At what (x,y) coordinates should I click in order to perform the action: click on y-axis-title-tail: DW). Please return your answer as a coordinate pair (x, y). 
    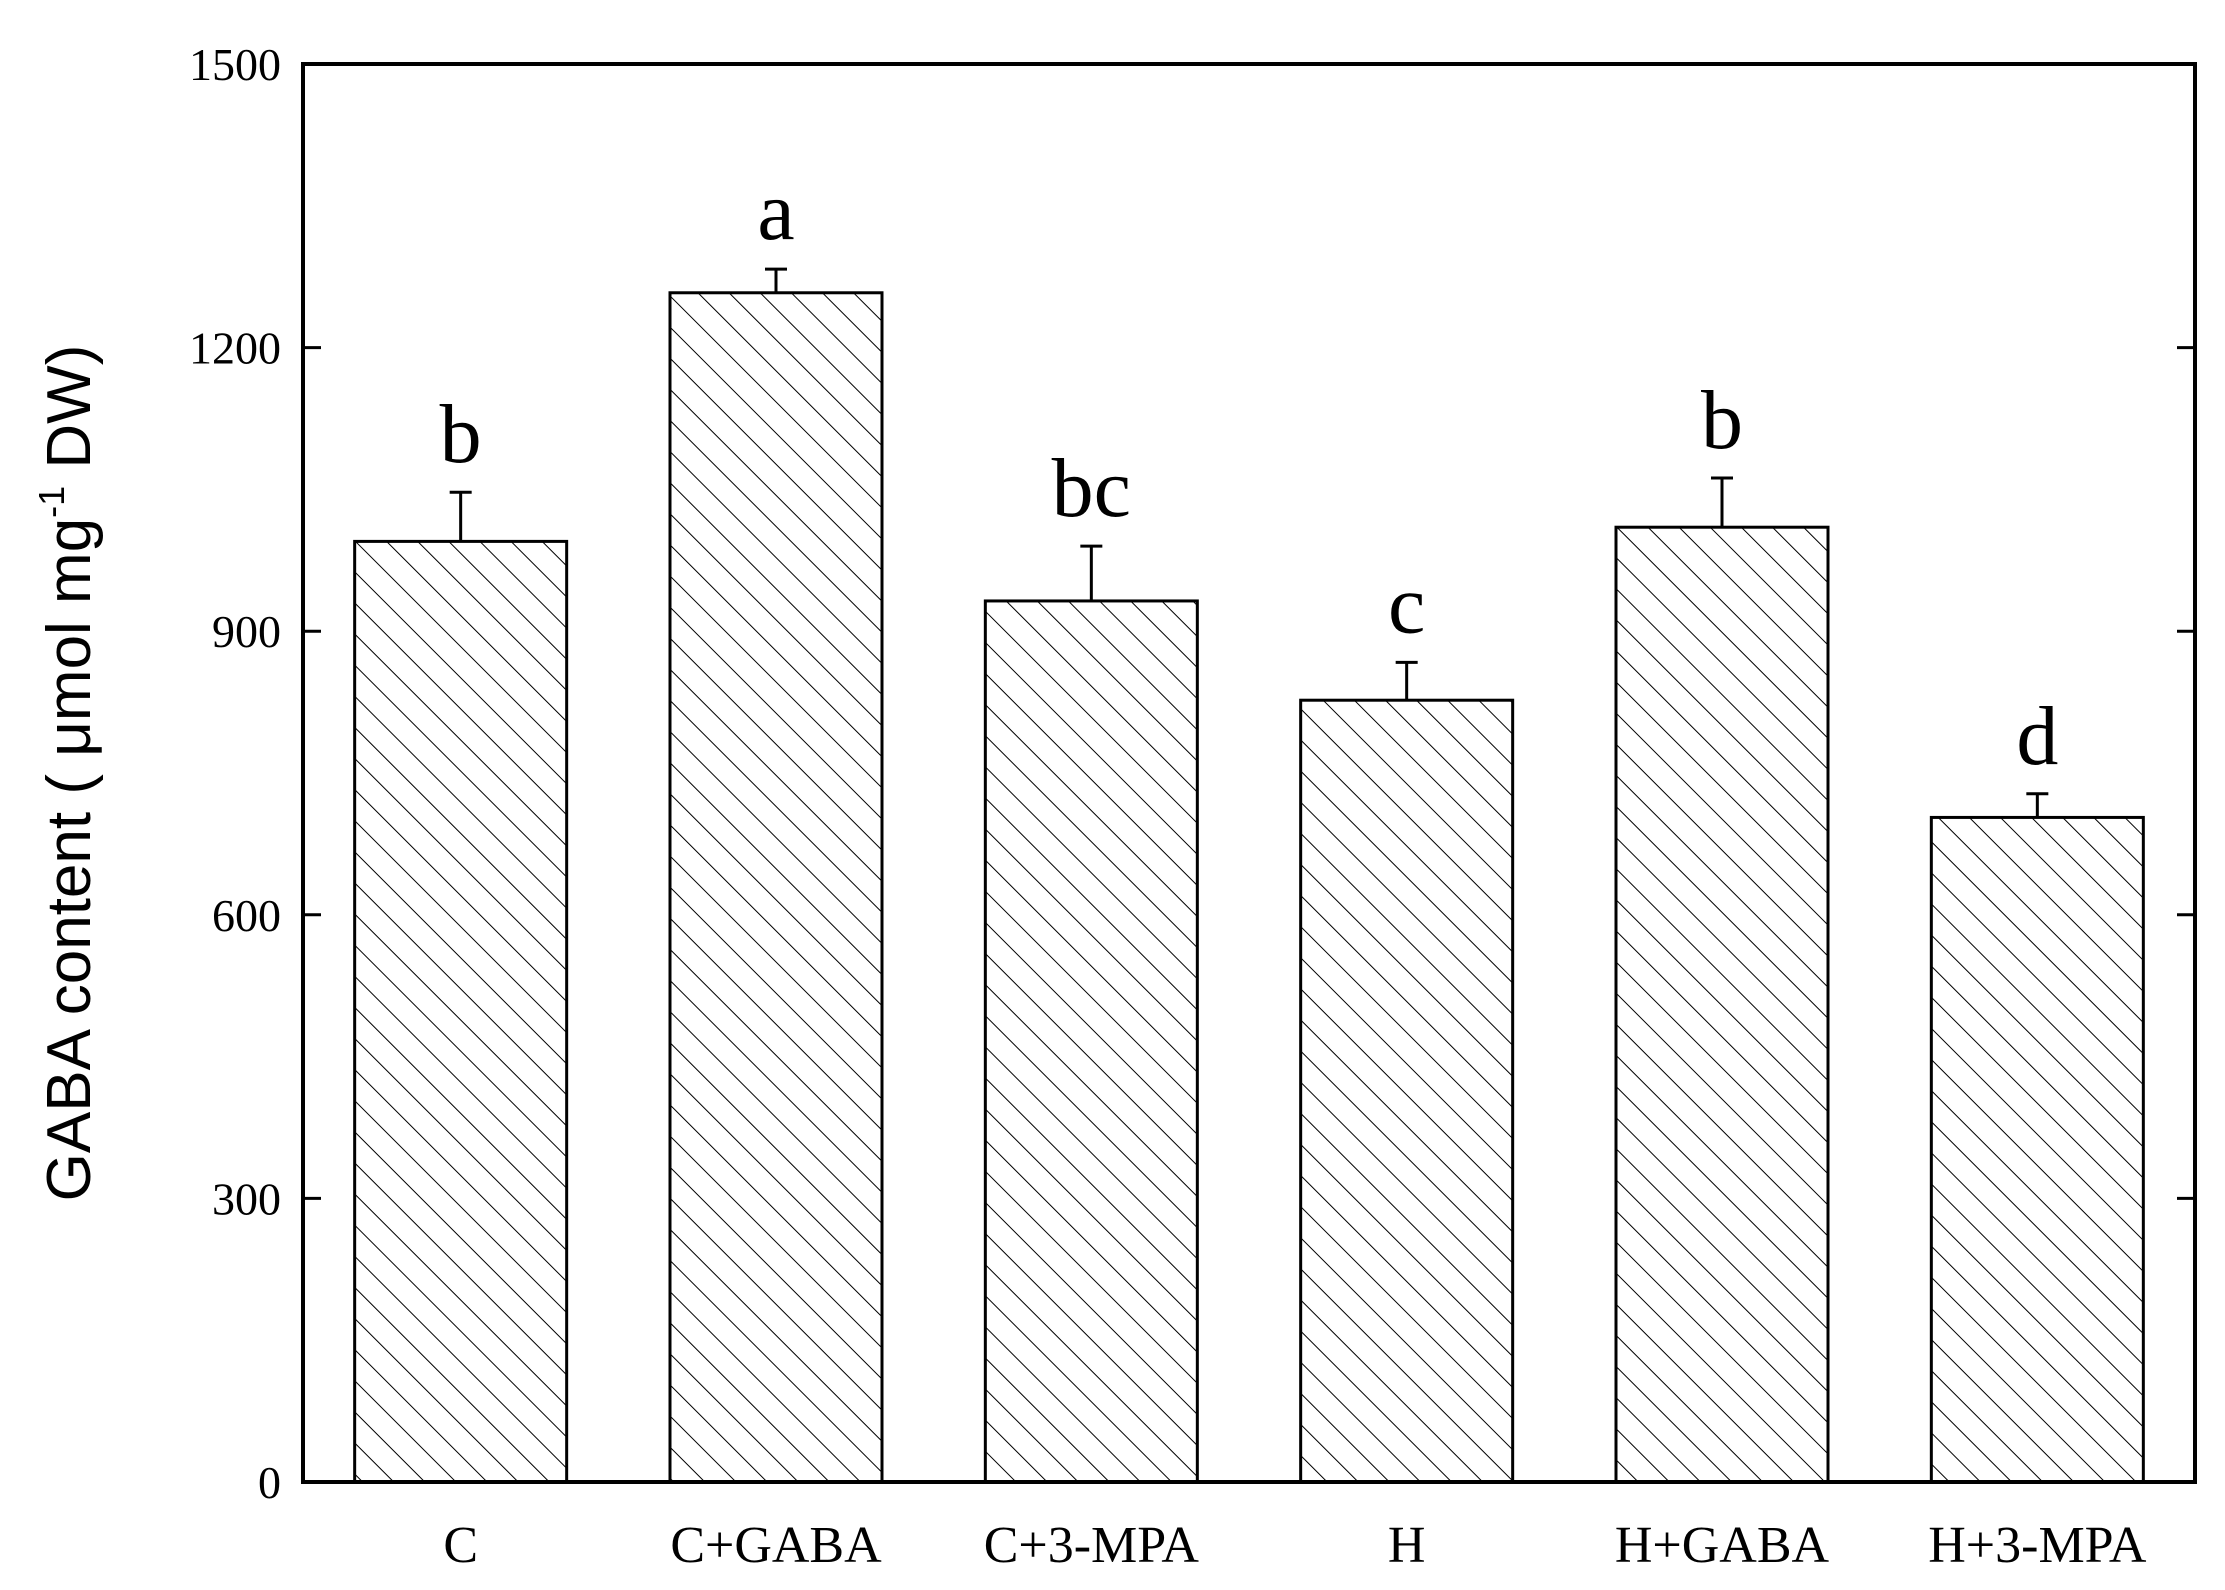
    Looking at the image, I should click on (69, 415).